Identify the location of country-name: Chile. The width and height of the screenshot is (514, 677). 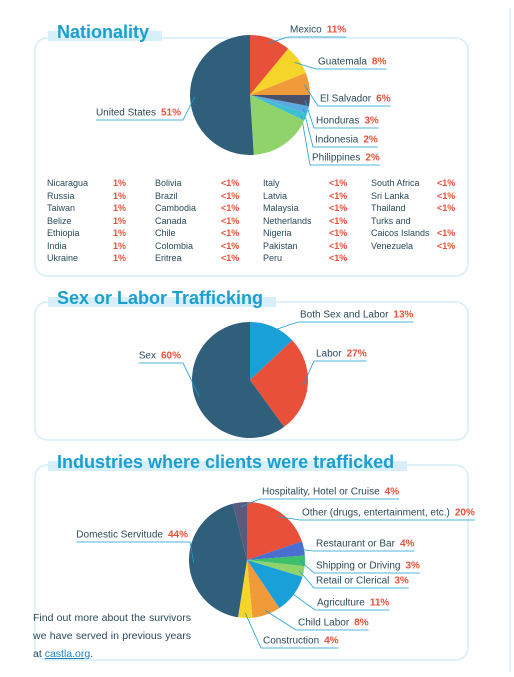
(165, 233).